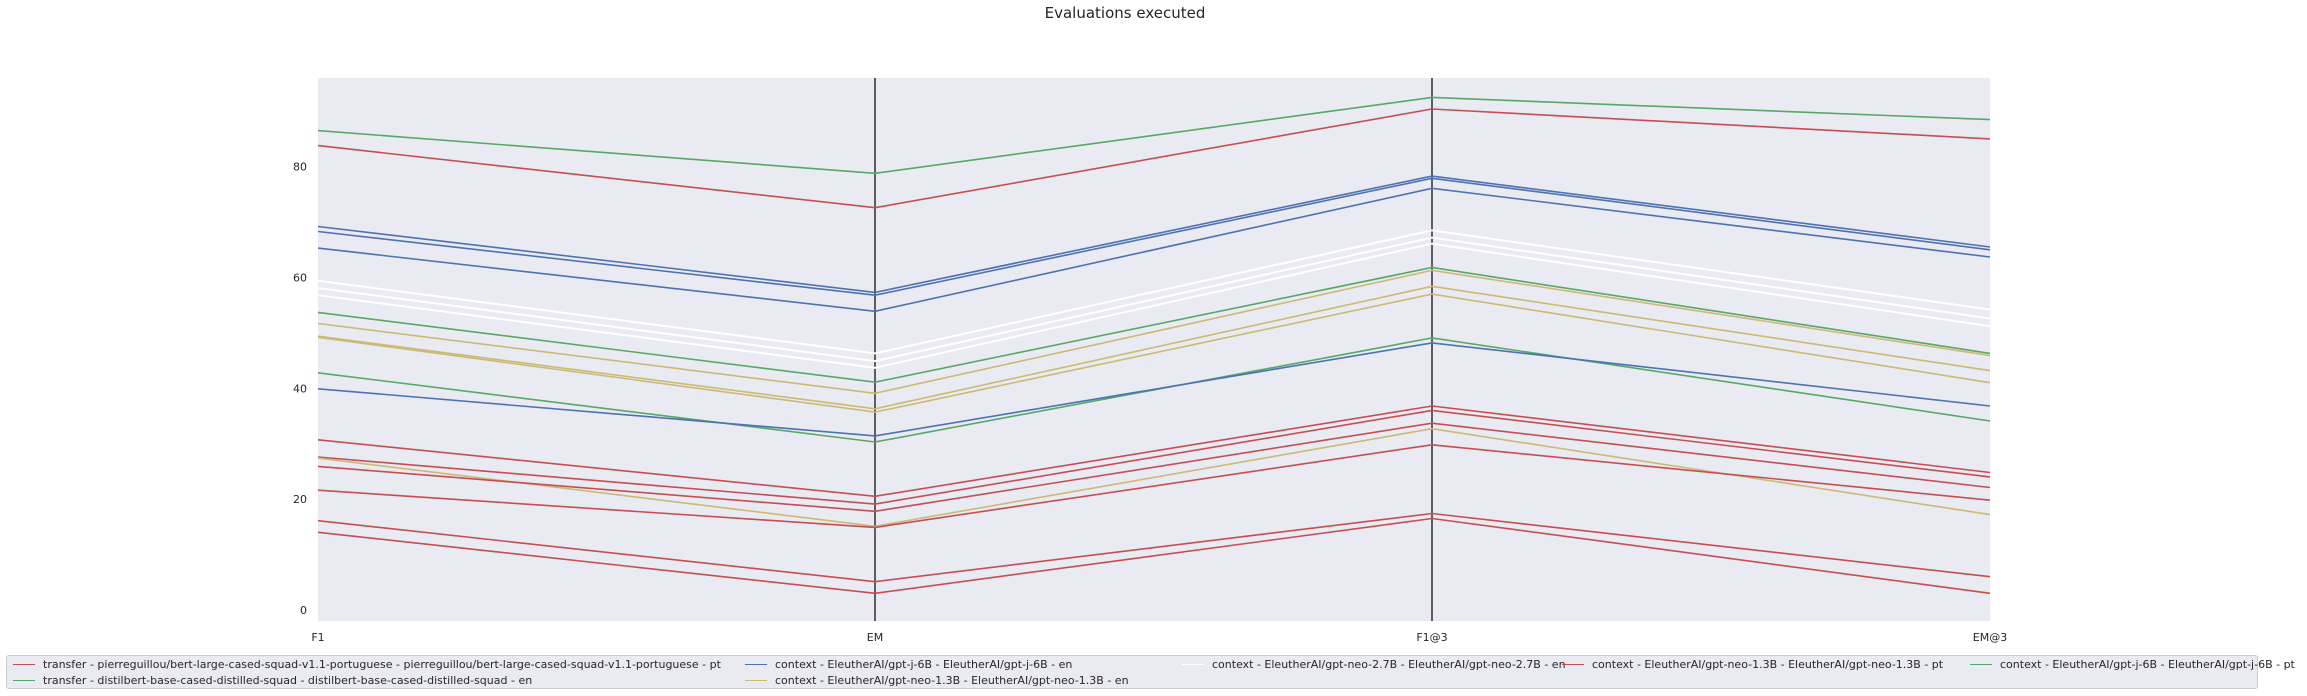 The width and height of the screenshot is (2307, 696). I want to click on y-tick-label: 40, so click(300, 388).